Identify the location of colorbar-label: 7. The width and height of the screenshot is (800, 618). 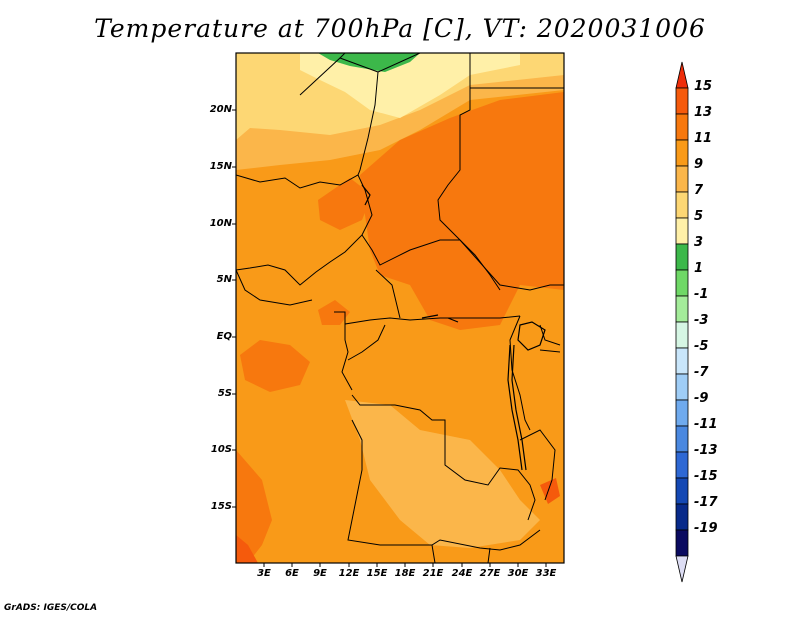
(699, 190).